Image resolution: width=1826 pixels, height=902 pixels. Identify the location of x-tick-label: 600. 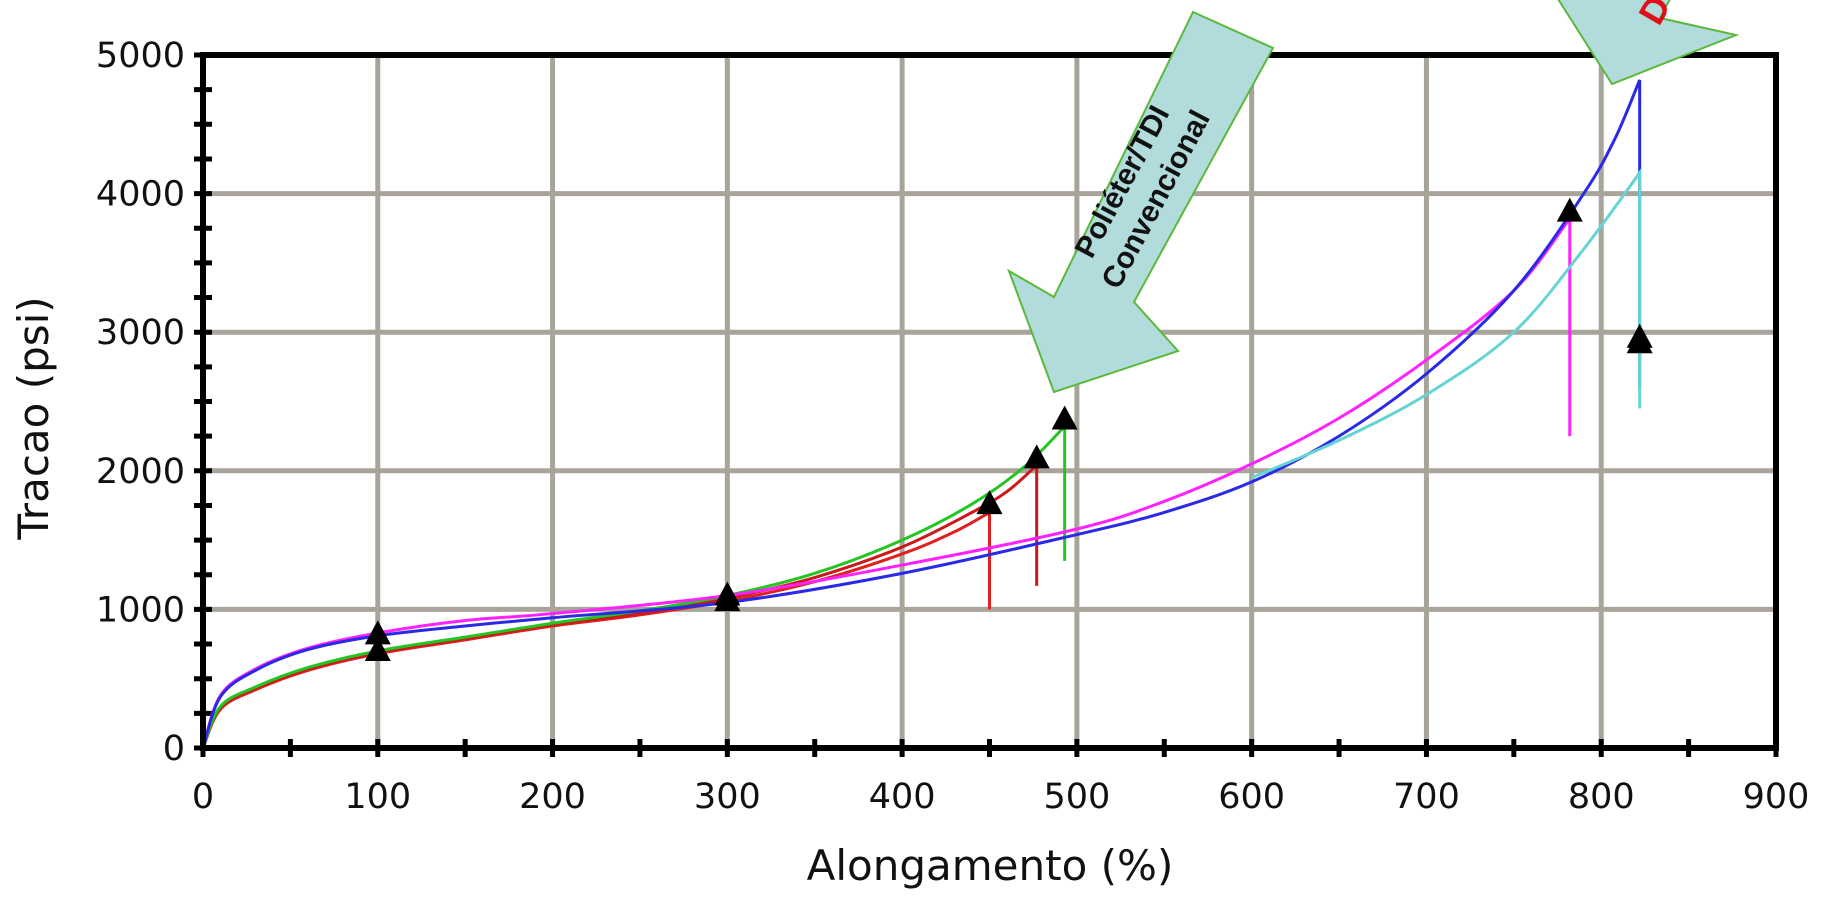
(1251, 797).